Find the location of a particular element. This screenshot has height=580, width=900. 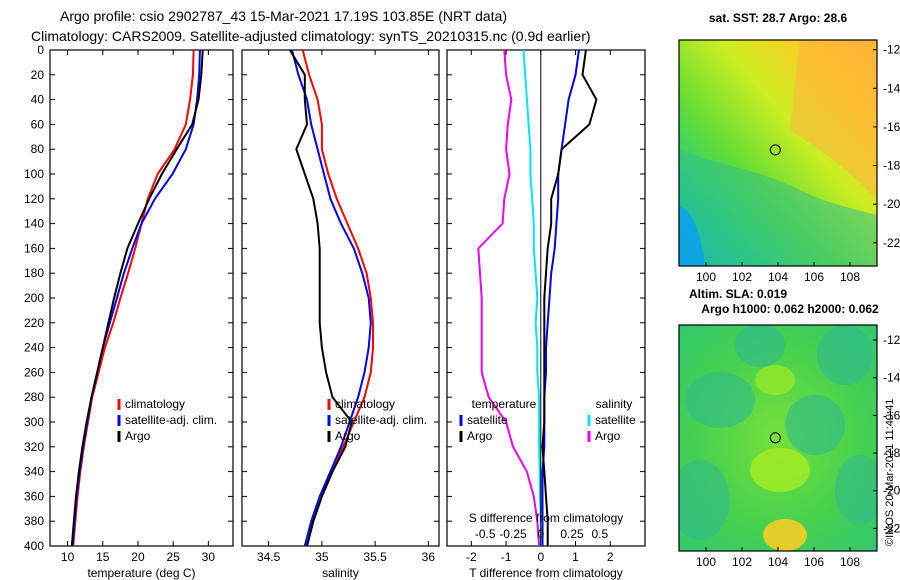

temperature-ytick-label: 260 is located at coordinates (34, 372).